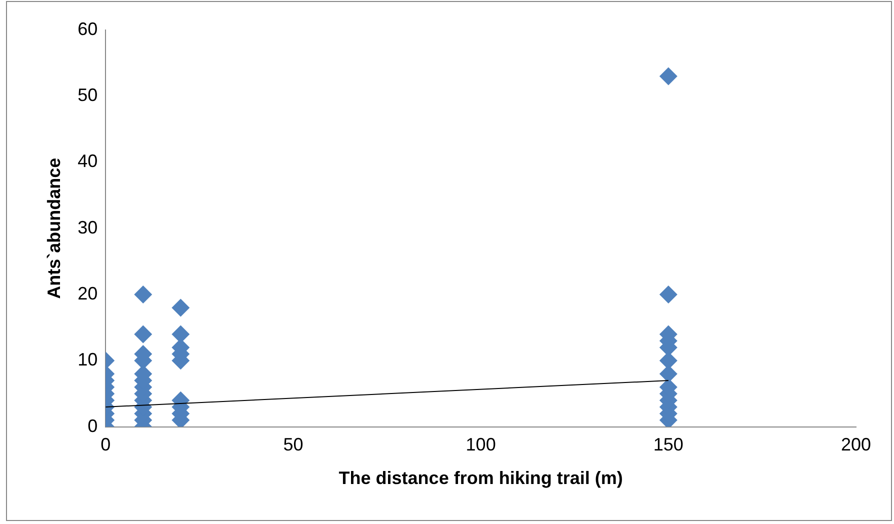 This screenshot has height=524, width=894. What do you see at coordinates (481, 444) in the screenshot?
I see `x-tick-label: 100` at bounding box center [481, 444].